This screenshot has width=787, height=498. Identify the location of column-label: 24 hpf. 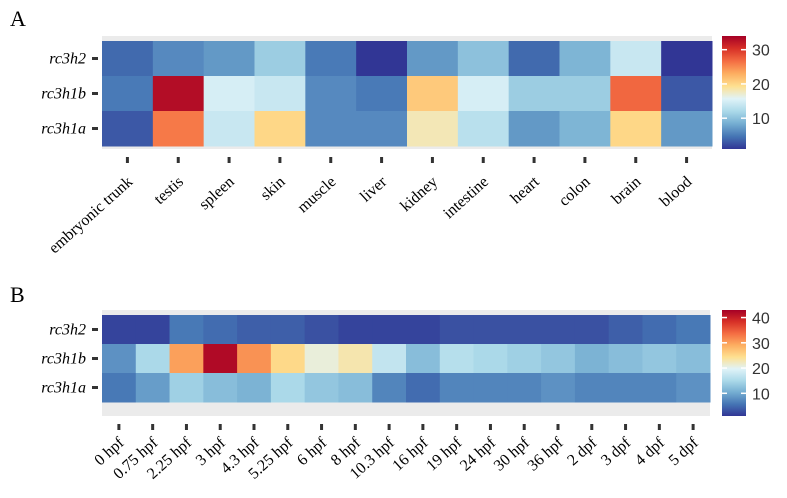
(478, 454).